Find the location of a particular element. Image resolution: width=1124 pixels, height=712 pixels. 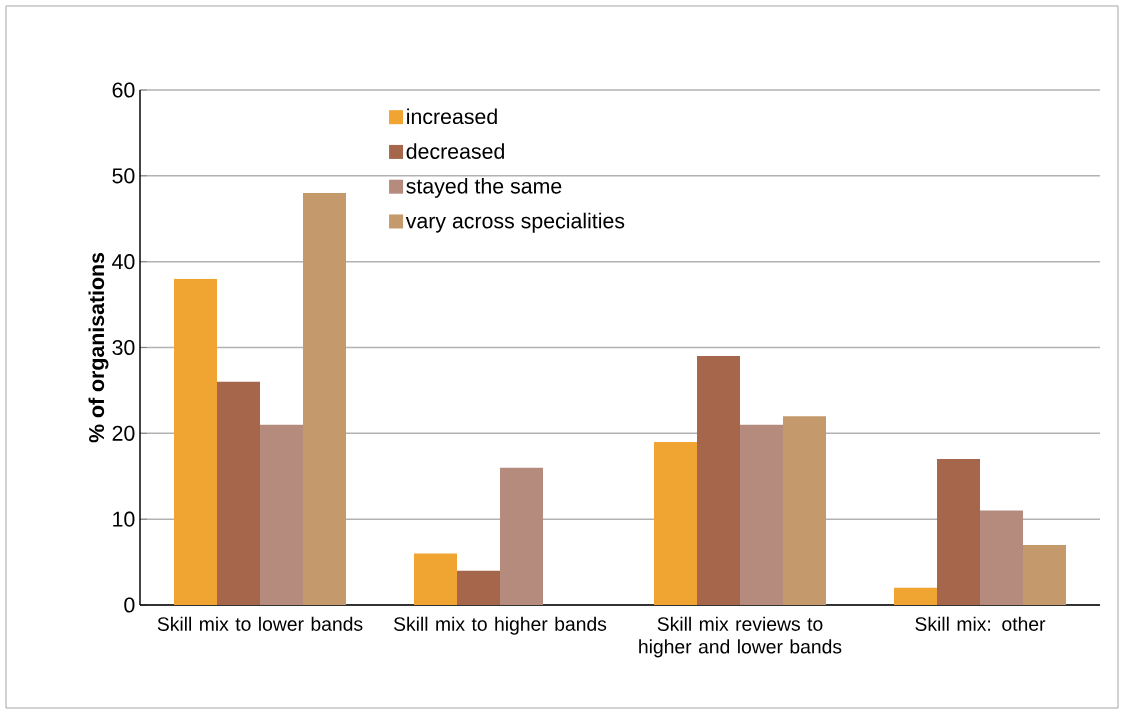

y-tick-label: 20 is located at coordinates (123, 433).